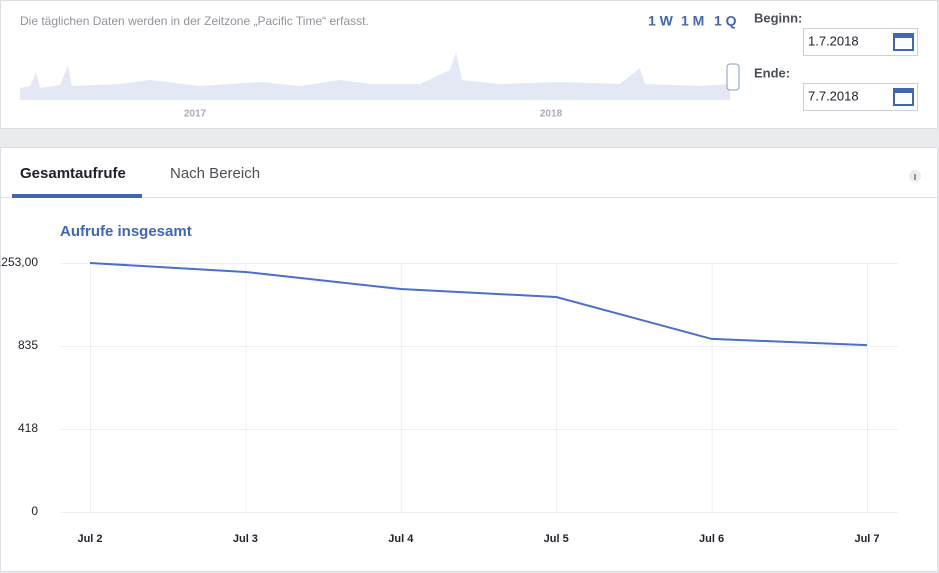 The image size is (939, 573). I want to click on x-tick-label: Jul 5, so click(556, 539).